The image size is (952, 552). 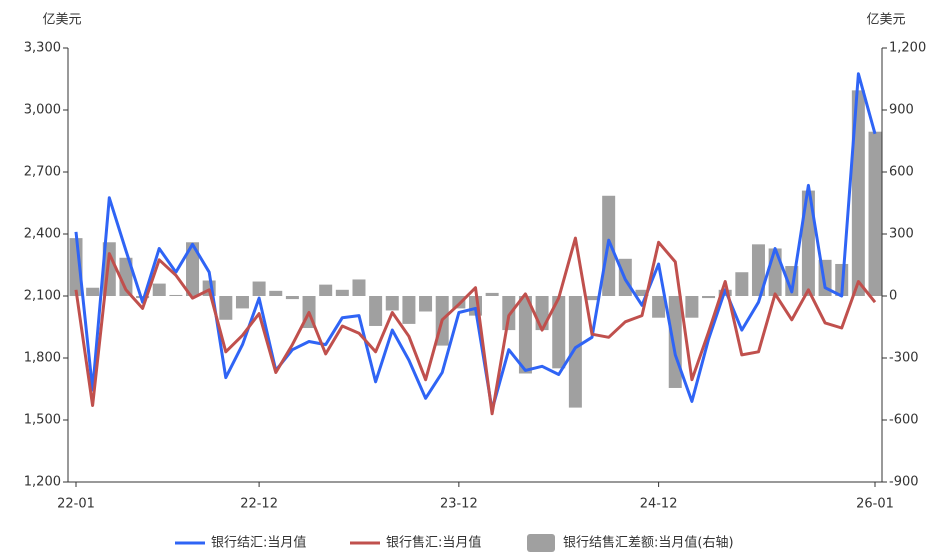 I want to click on legend-label: 银行结售汇差额:当月值(右轴), so click(x=648, y=543).